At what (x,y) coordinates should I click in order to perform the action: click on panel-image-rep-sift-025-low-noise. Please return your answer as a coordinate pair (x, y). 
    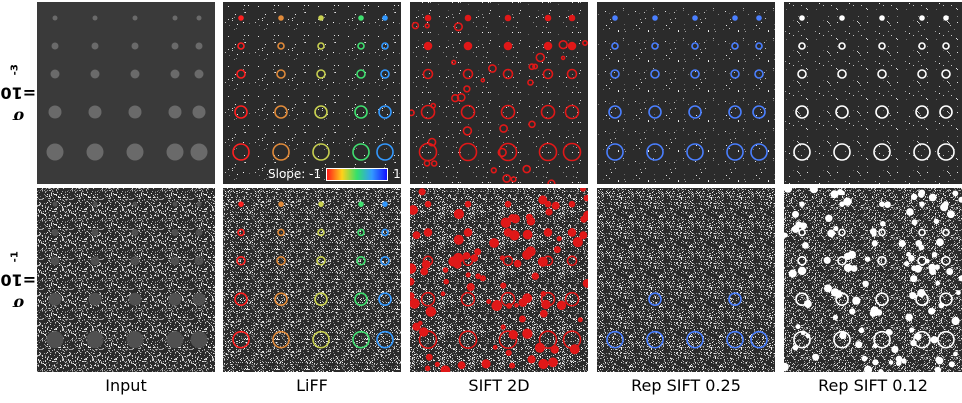
    Looking at the image, I should click on (686, 93).